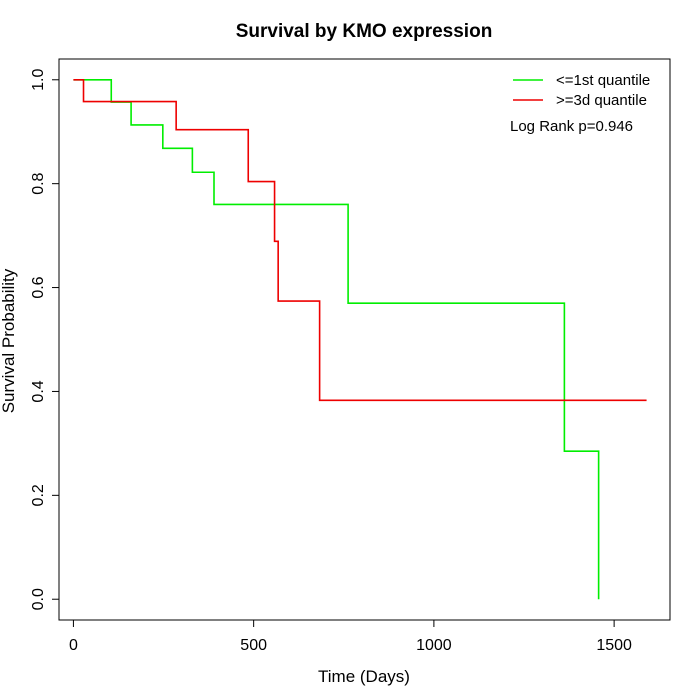  What do you see at coordinates (253, 645) in the screenshot?
I see `x-tick-label: 500` at bounding box center [253, 645].